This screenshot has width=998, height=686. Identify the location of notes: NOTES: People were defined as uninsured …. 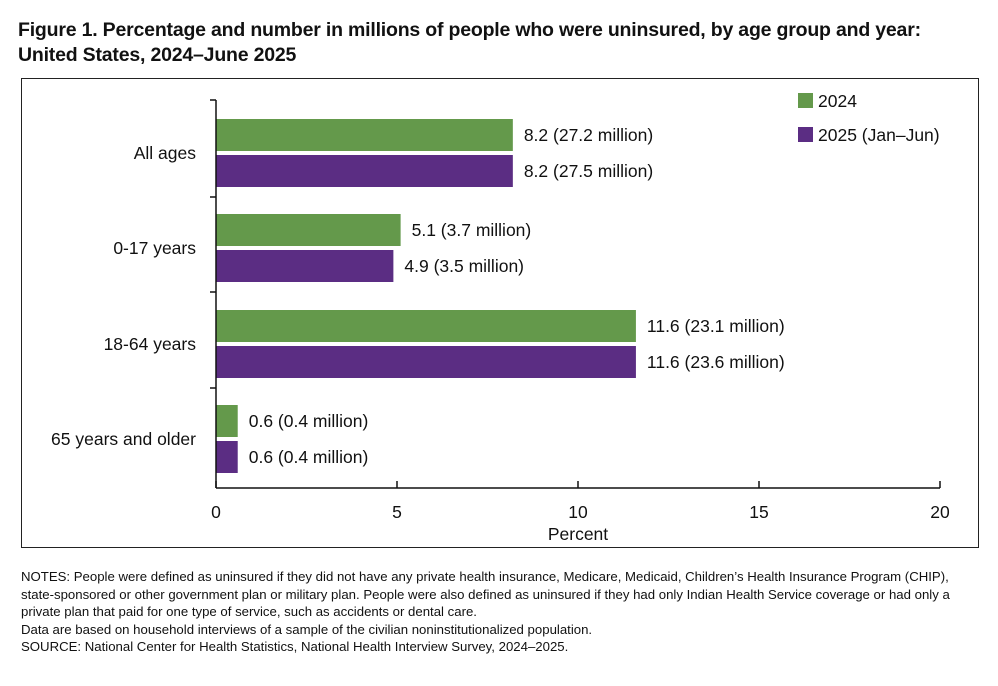
(501, 612).